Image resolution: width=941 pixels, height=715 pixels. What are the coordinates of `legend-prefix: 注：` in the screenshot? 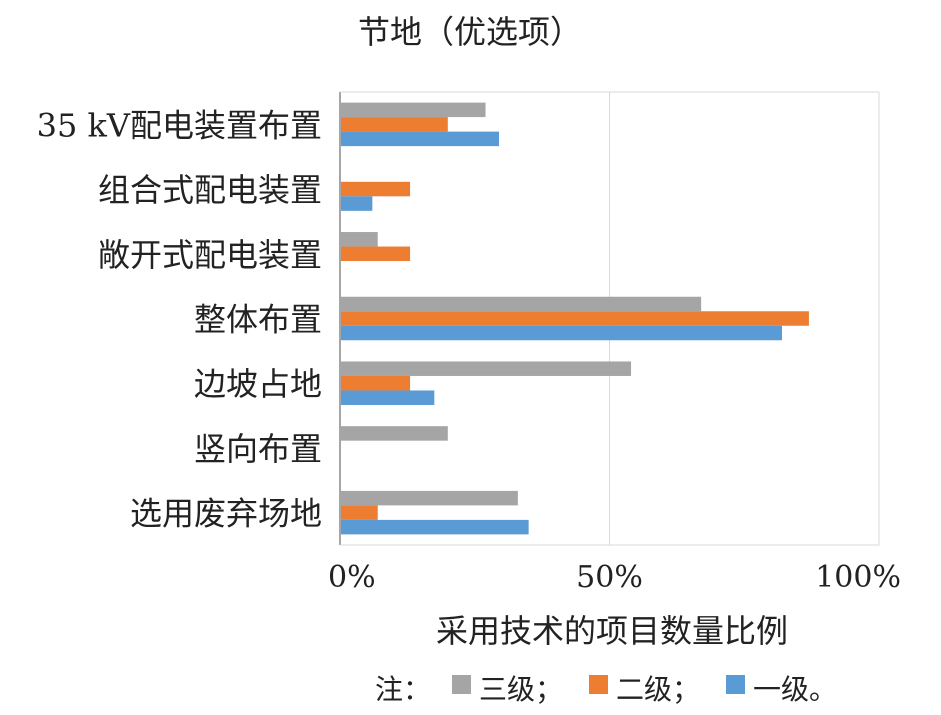 It's located at (403, 689).